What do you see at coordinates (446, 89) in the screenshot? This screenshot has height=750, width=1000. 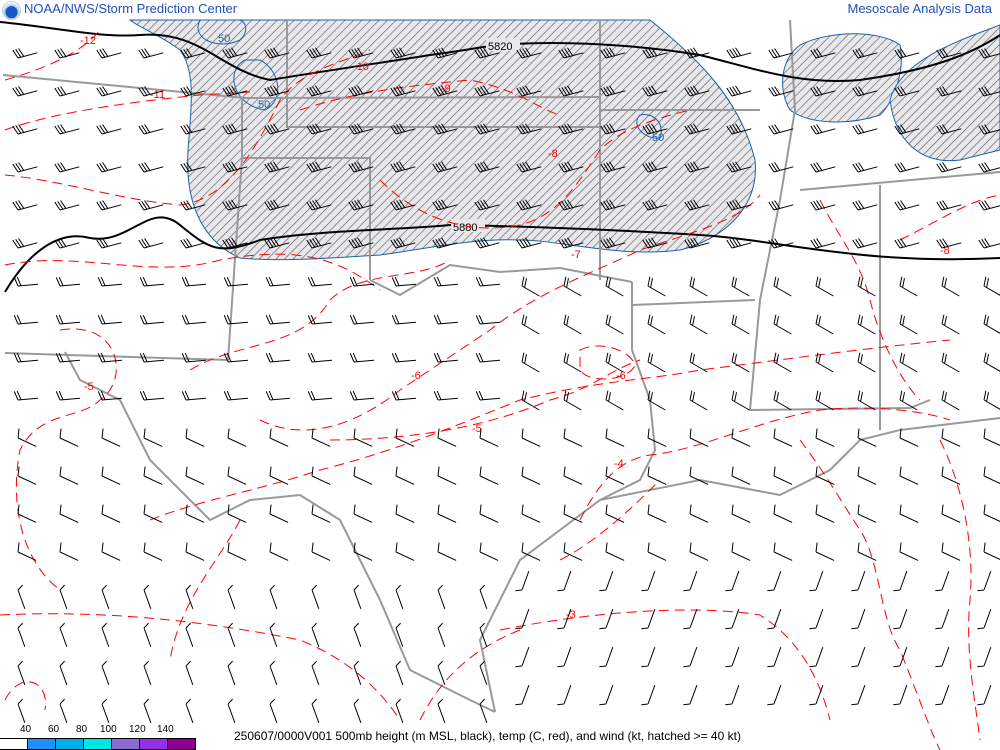 I see `temp-label: -9` at bounding box center [446, 89].